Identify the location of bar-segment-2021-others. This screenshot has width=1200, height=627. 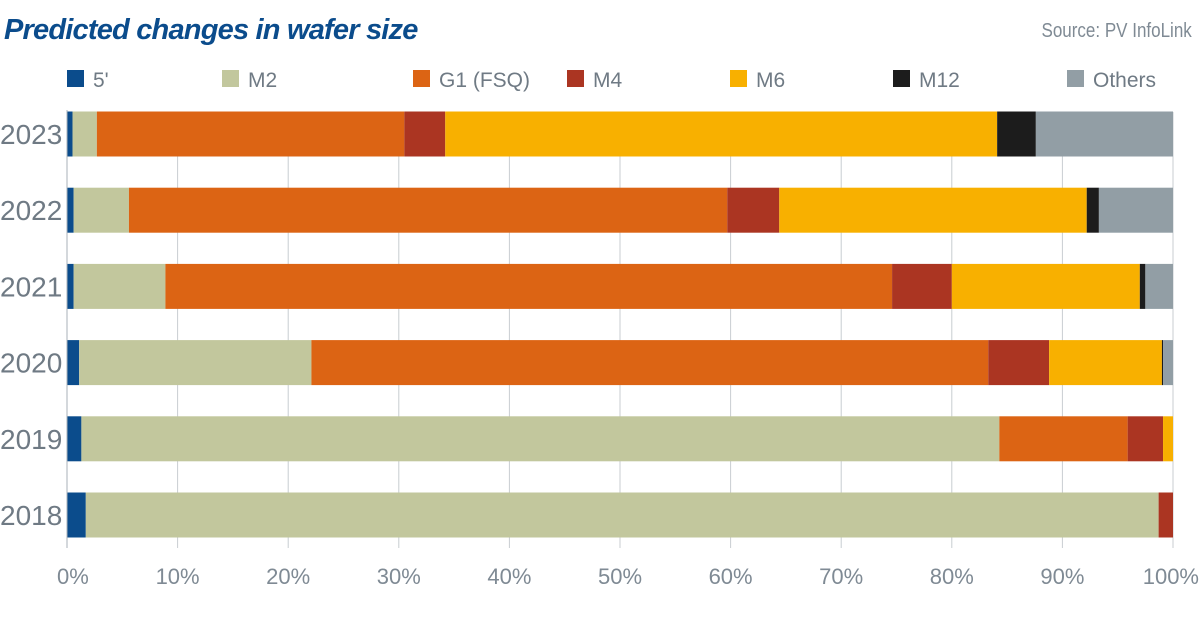
(1159, 286).